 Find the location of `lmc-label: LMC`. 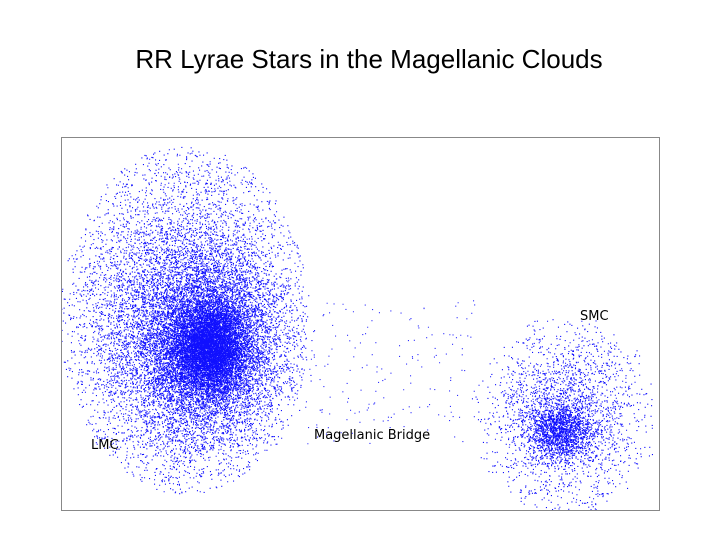

lmc-label: LMC is located at coordinates (105, 445).